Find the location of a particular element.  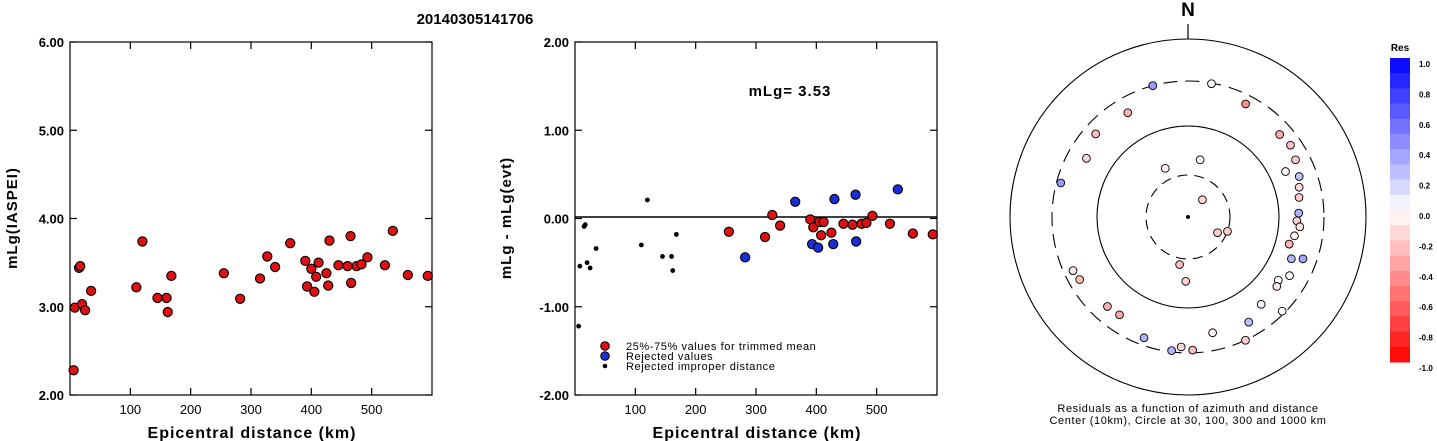

y-tick-label: 6.00 is located at coordinates (51, 42).